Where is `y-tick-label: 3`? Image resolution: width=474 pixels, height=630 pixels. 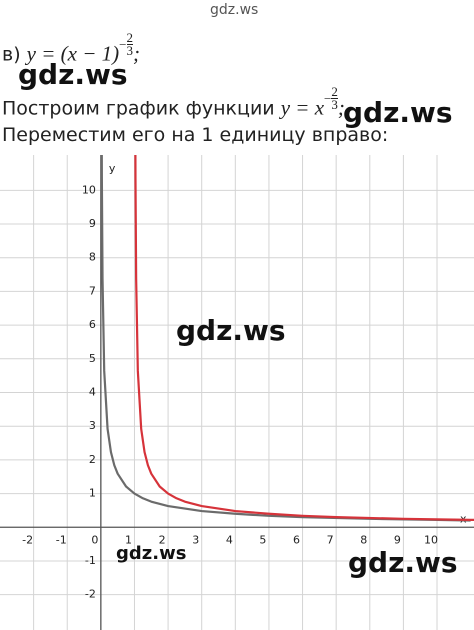 y-tick-label: 3 is located at coordinates (92, 425).